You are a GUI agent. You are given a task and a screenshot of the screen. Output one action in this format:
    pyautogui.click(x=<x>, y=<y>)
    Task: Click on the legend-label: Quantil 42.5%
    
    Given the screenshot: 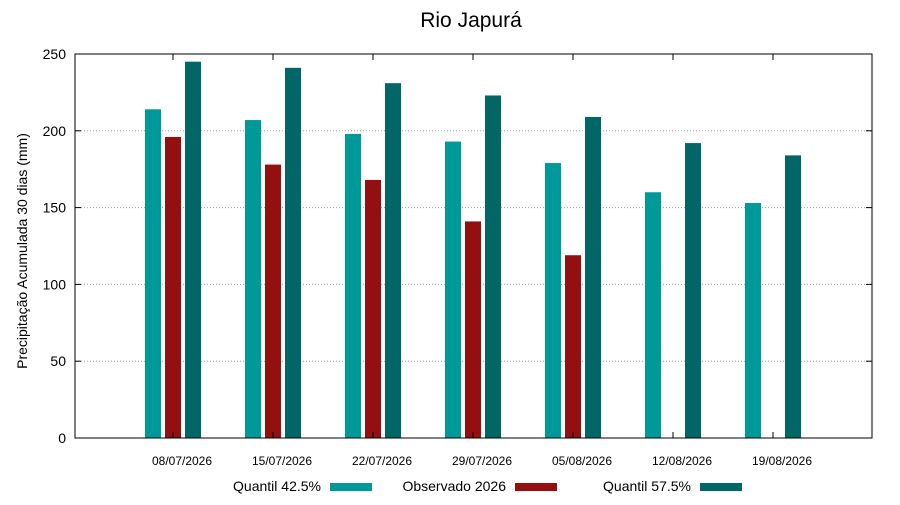 What is the action you would take?
    pyautogui.click(x=277, y=486)
    